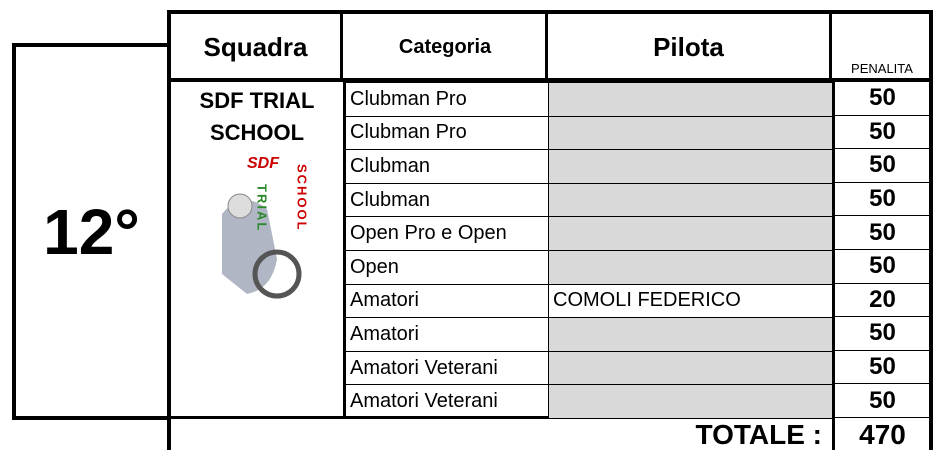  Describe the element at coordinates (447, 233) in the screenshot. I see `category-cell: Open Pro e Open` at that location.